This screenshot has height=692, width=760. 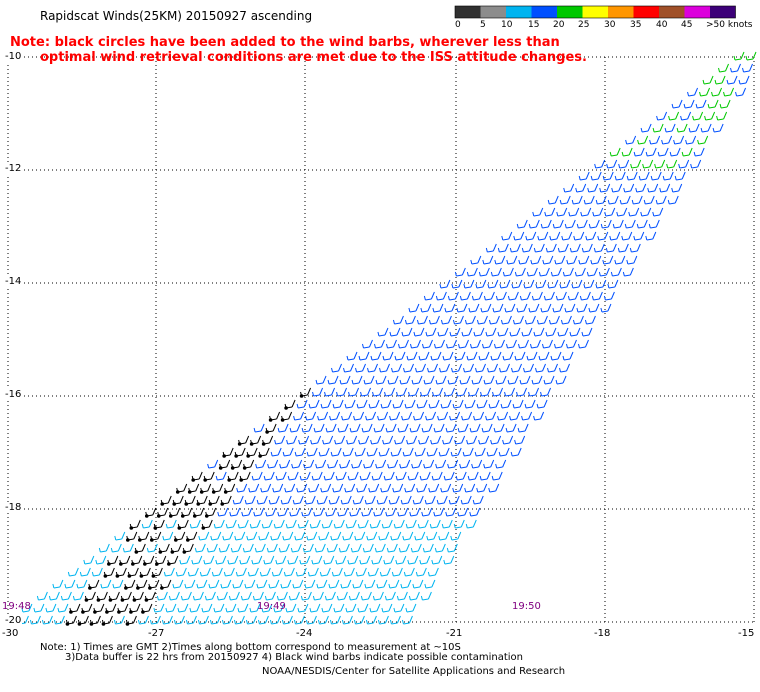 What do you see at coordinates (13, 507) in the screenshot?
I see `lat-label: -18` at bounding box center [13, 507].